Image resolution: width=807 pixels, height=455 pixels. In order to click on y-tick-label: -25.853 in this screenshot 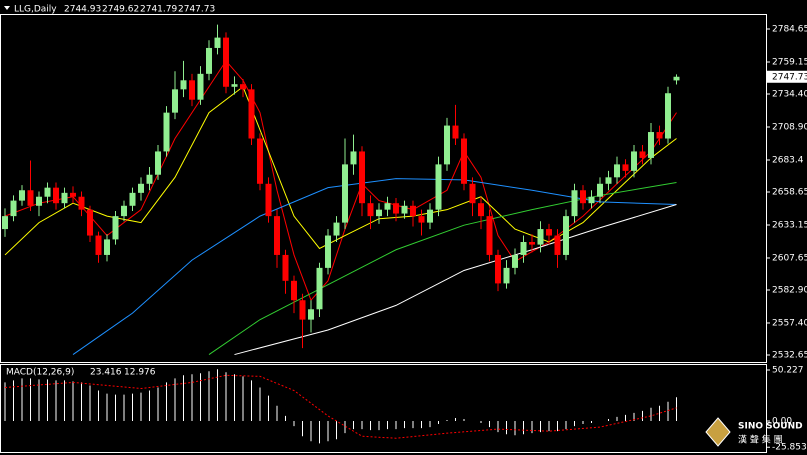, I will do `click(789, 448)`.